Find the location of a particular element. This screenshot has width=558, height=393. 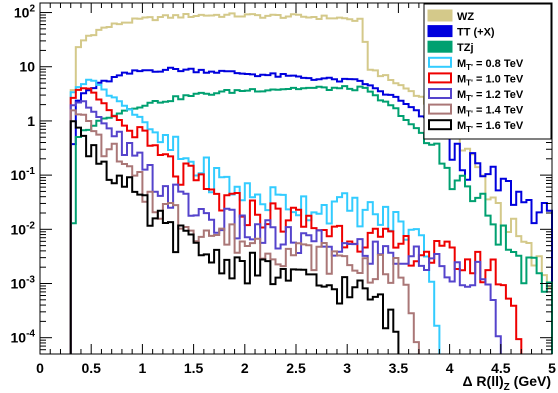

x-tick-label: 2.5 is located at coordinates (296, 368).